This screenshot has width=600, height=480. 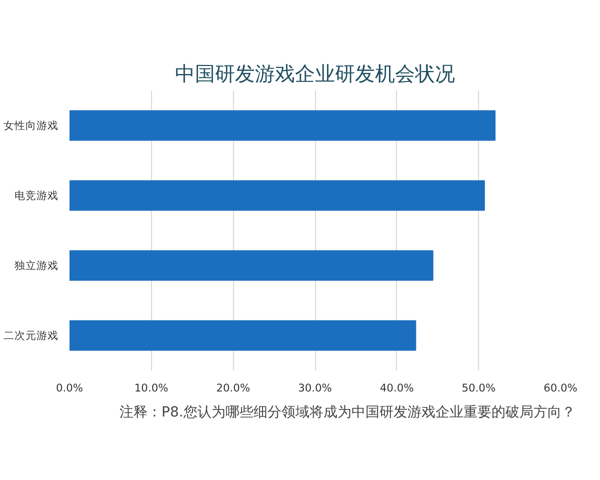 I want to click on text: 注释：P8.您认为哪些细分领域将成为中国研发游戏企业重要的破局方向？, so click(x=348, y=412).